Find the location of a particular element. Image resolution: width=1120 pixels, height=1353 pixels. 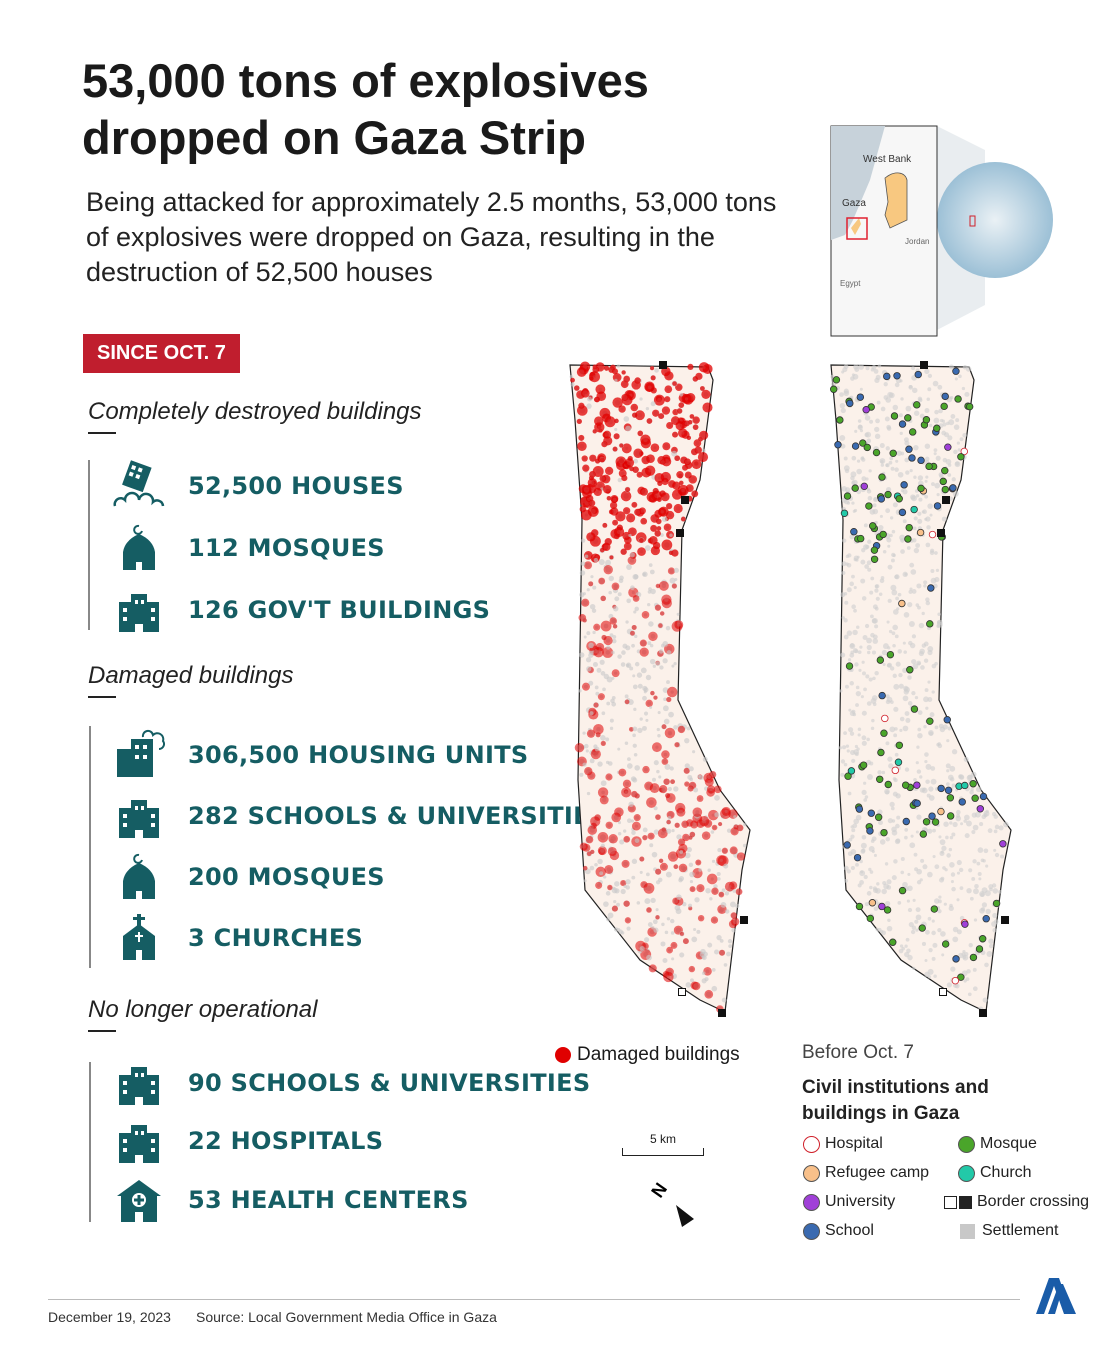

legend-swatch-icon is located at coordinates (967, 1231).